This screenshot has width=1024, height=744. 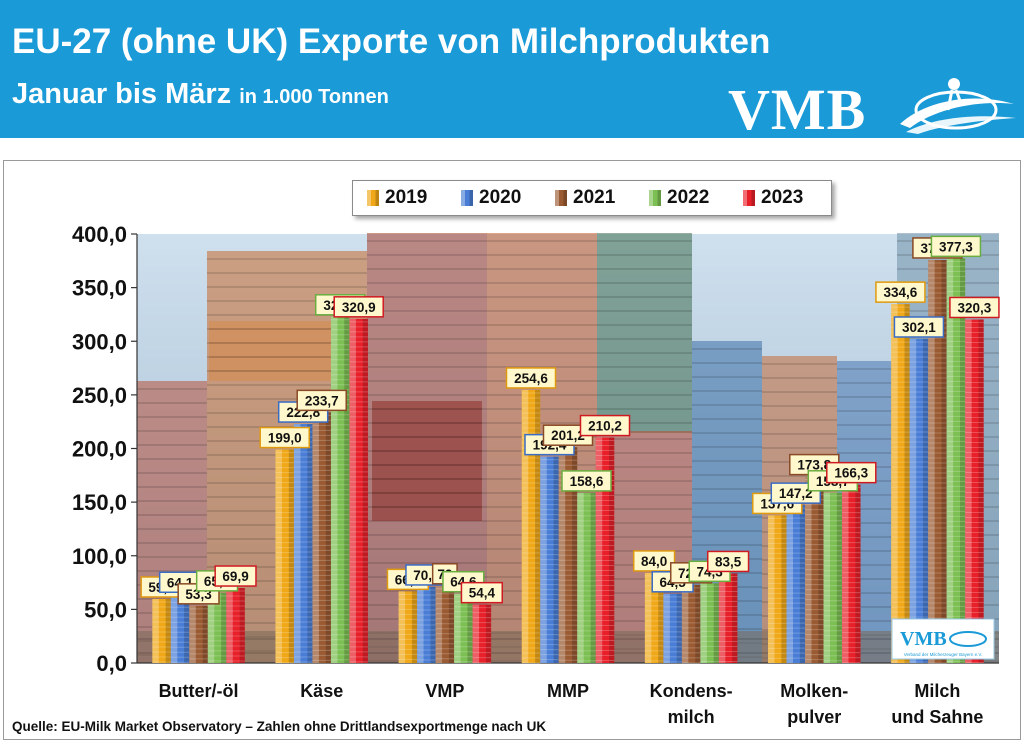 I want to click on data-label-2019-3: 254,6, so click(x=531, y=378).